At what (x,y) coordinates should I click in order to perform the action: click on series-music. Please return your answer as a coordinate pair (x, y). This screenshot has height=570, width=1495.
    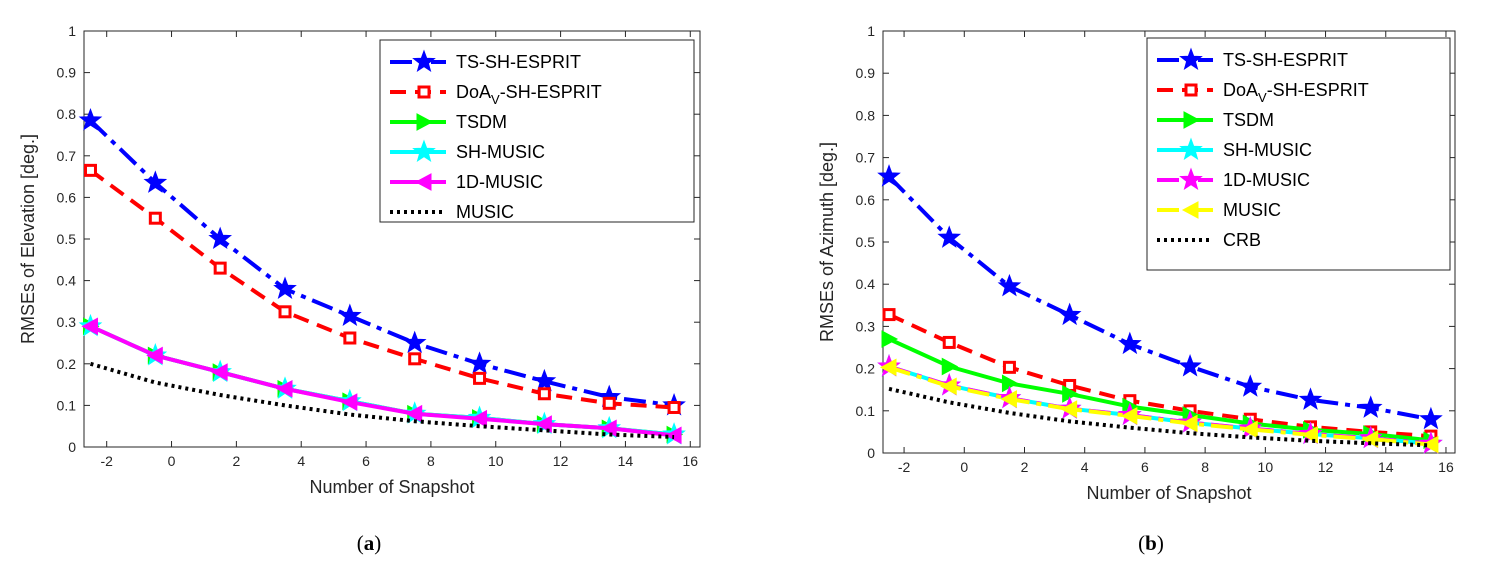
    Looking at the image, I should click on (382, 400).